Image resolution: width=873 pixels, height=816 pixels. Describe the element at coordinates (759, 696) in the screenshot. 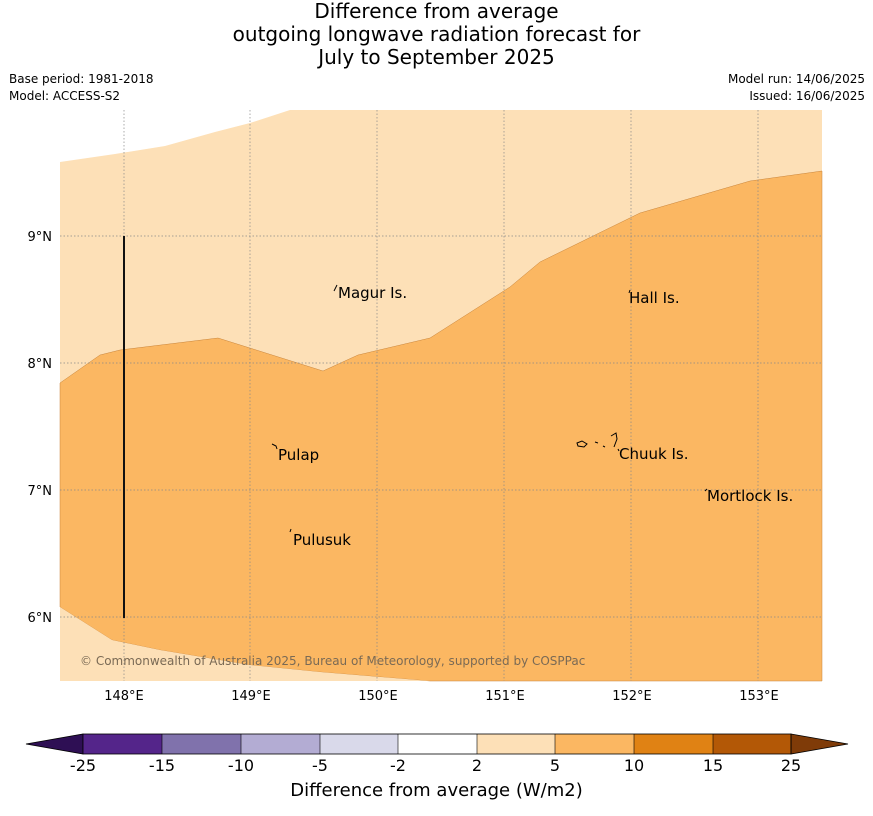

I see `lon-tick: 153°E` at that location.